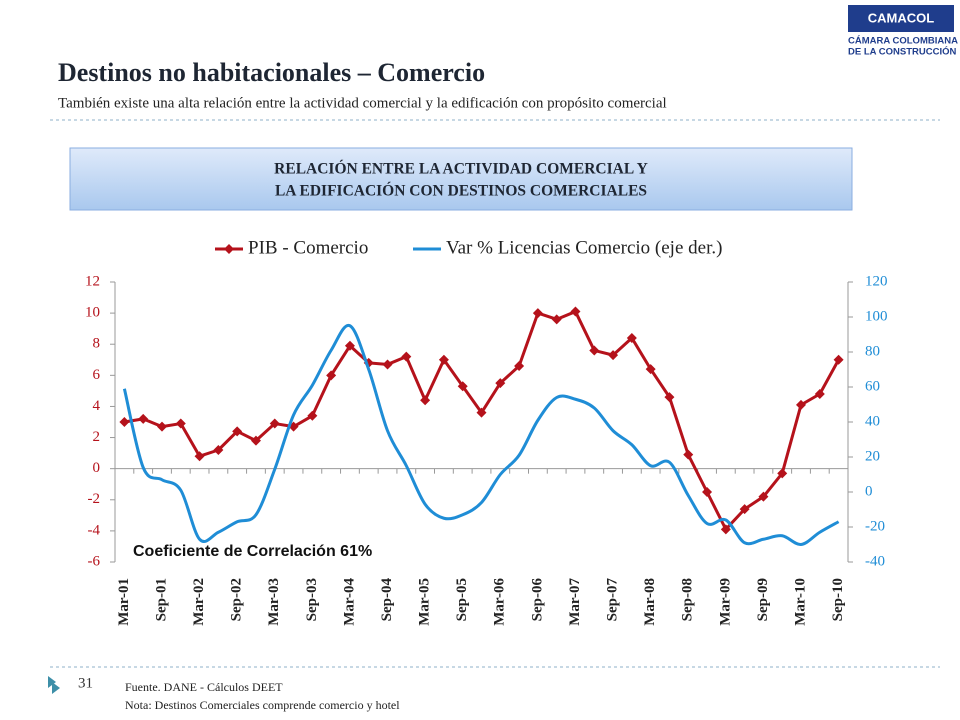 The height and width of the screenshot is (720, 960). Describe the element at coordinates (461, 169) in the screenshot. I see `chart-heading: RELACIÓN ENTRE LA ACTIVIDAD COMERCIAL Y` at that location.